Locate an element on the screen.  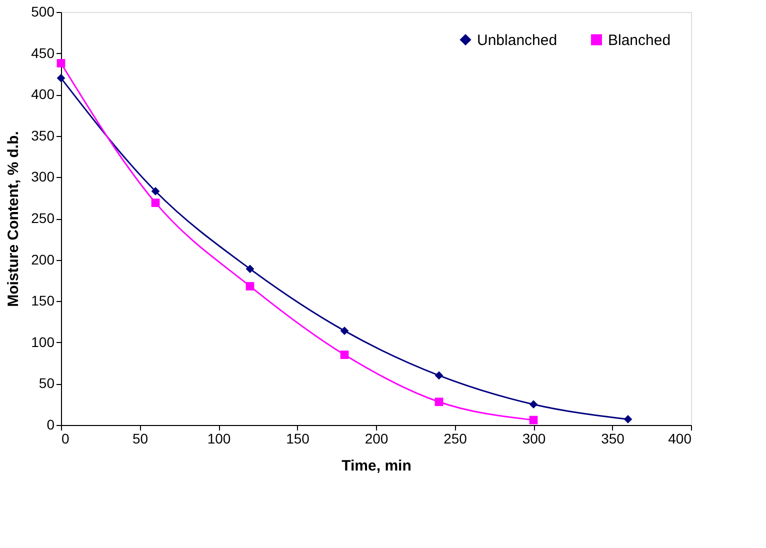
x-axis-title: Time, min is located at coordinates (377, 466).